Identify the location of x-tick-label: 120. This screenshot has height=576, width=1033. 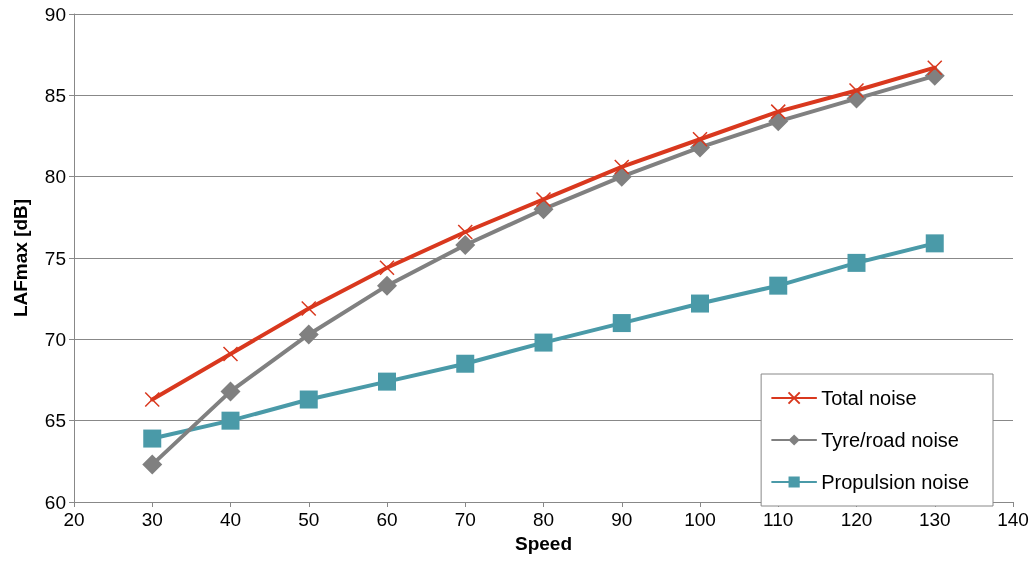
(856, 519).